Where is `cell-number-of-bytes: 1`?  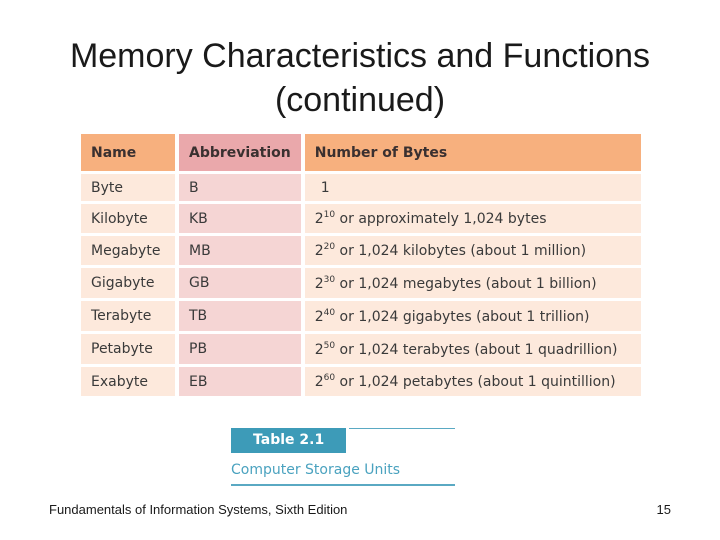 cell-number-of-bytes: 1 is located at coordinates (470, 186).